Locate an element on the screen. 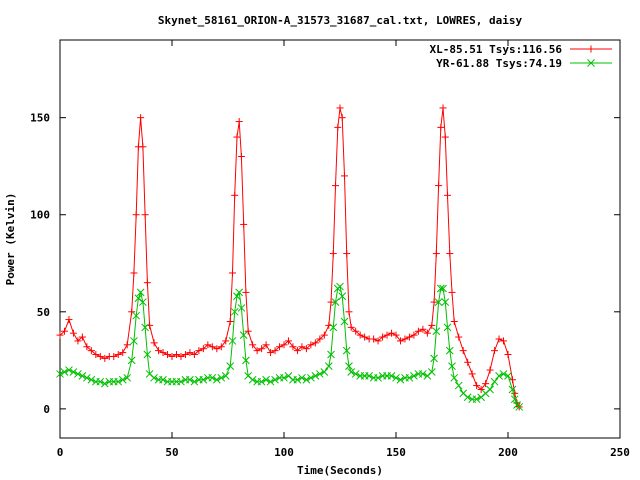 The image size is (640, 480). legend-label-xl: XL-85.51 Tsys:116.56 is located at coordinates (496, 49).